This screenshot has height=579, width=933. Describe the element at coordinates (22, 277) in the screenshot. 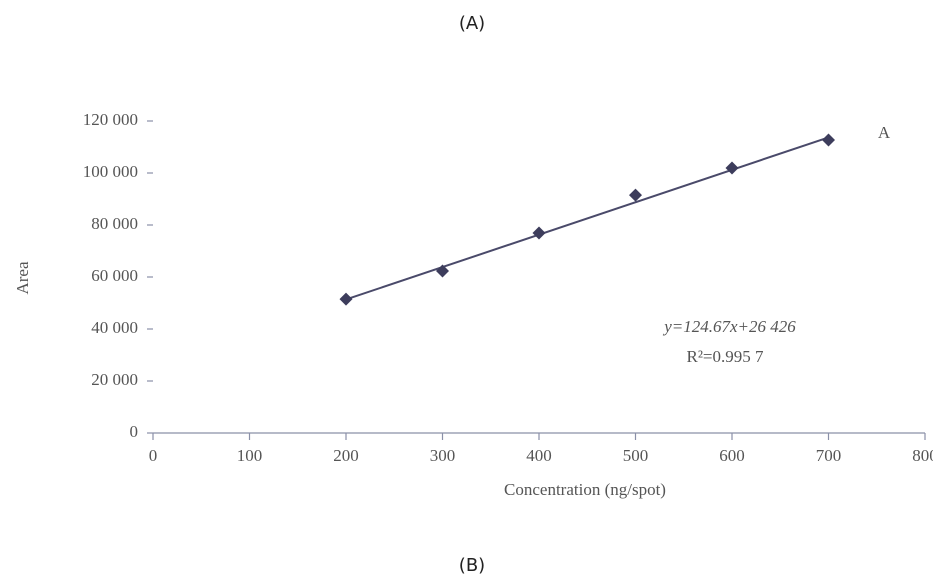

I see `y-axis-label: Area` at that location.